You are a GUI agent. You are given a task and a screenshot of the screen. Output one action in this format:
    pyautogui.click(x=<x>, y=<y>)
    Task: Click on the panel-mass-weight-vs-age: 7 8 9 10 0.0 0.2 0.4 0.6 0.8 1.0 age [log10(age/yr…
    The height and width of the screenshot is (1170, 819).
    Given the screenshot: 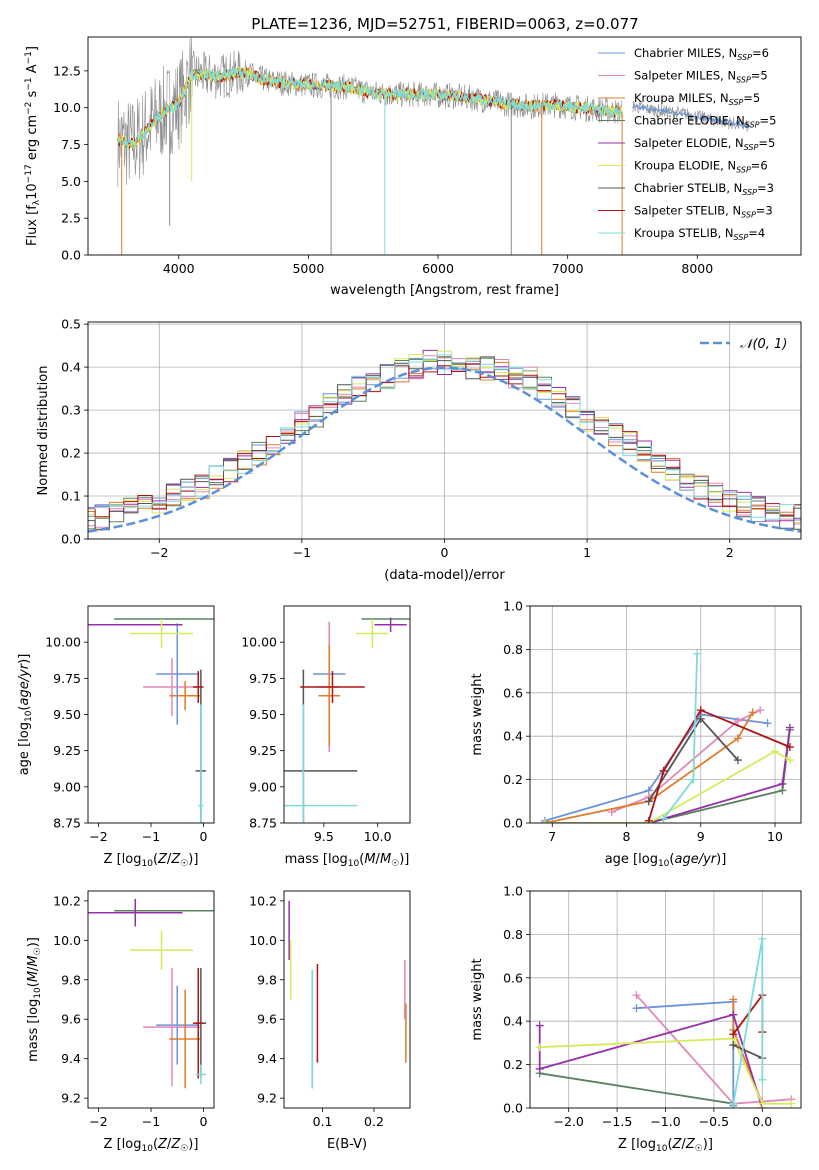 What is the action you would take?
    pyautogui.click(x=636, y=734)
    